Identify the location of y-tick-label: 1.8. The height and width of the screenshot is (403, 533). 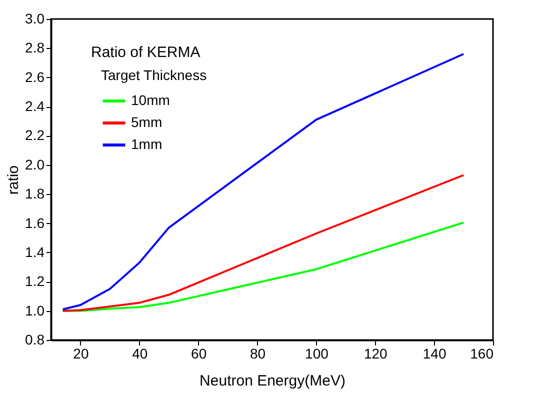
(35, 194).